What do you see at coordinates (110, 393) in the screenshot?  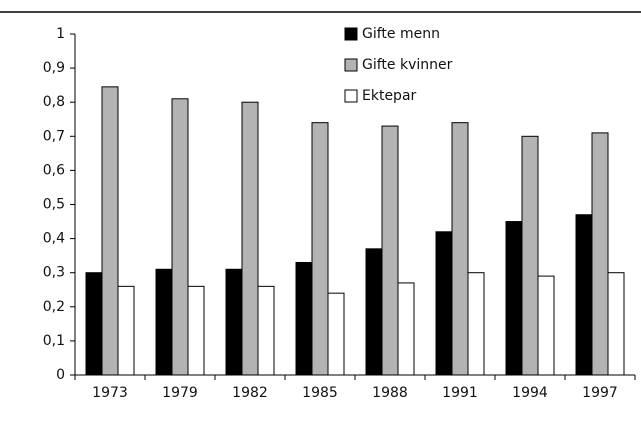 I see `x-tick-label: 1973` at bounding box center [110, 393].